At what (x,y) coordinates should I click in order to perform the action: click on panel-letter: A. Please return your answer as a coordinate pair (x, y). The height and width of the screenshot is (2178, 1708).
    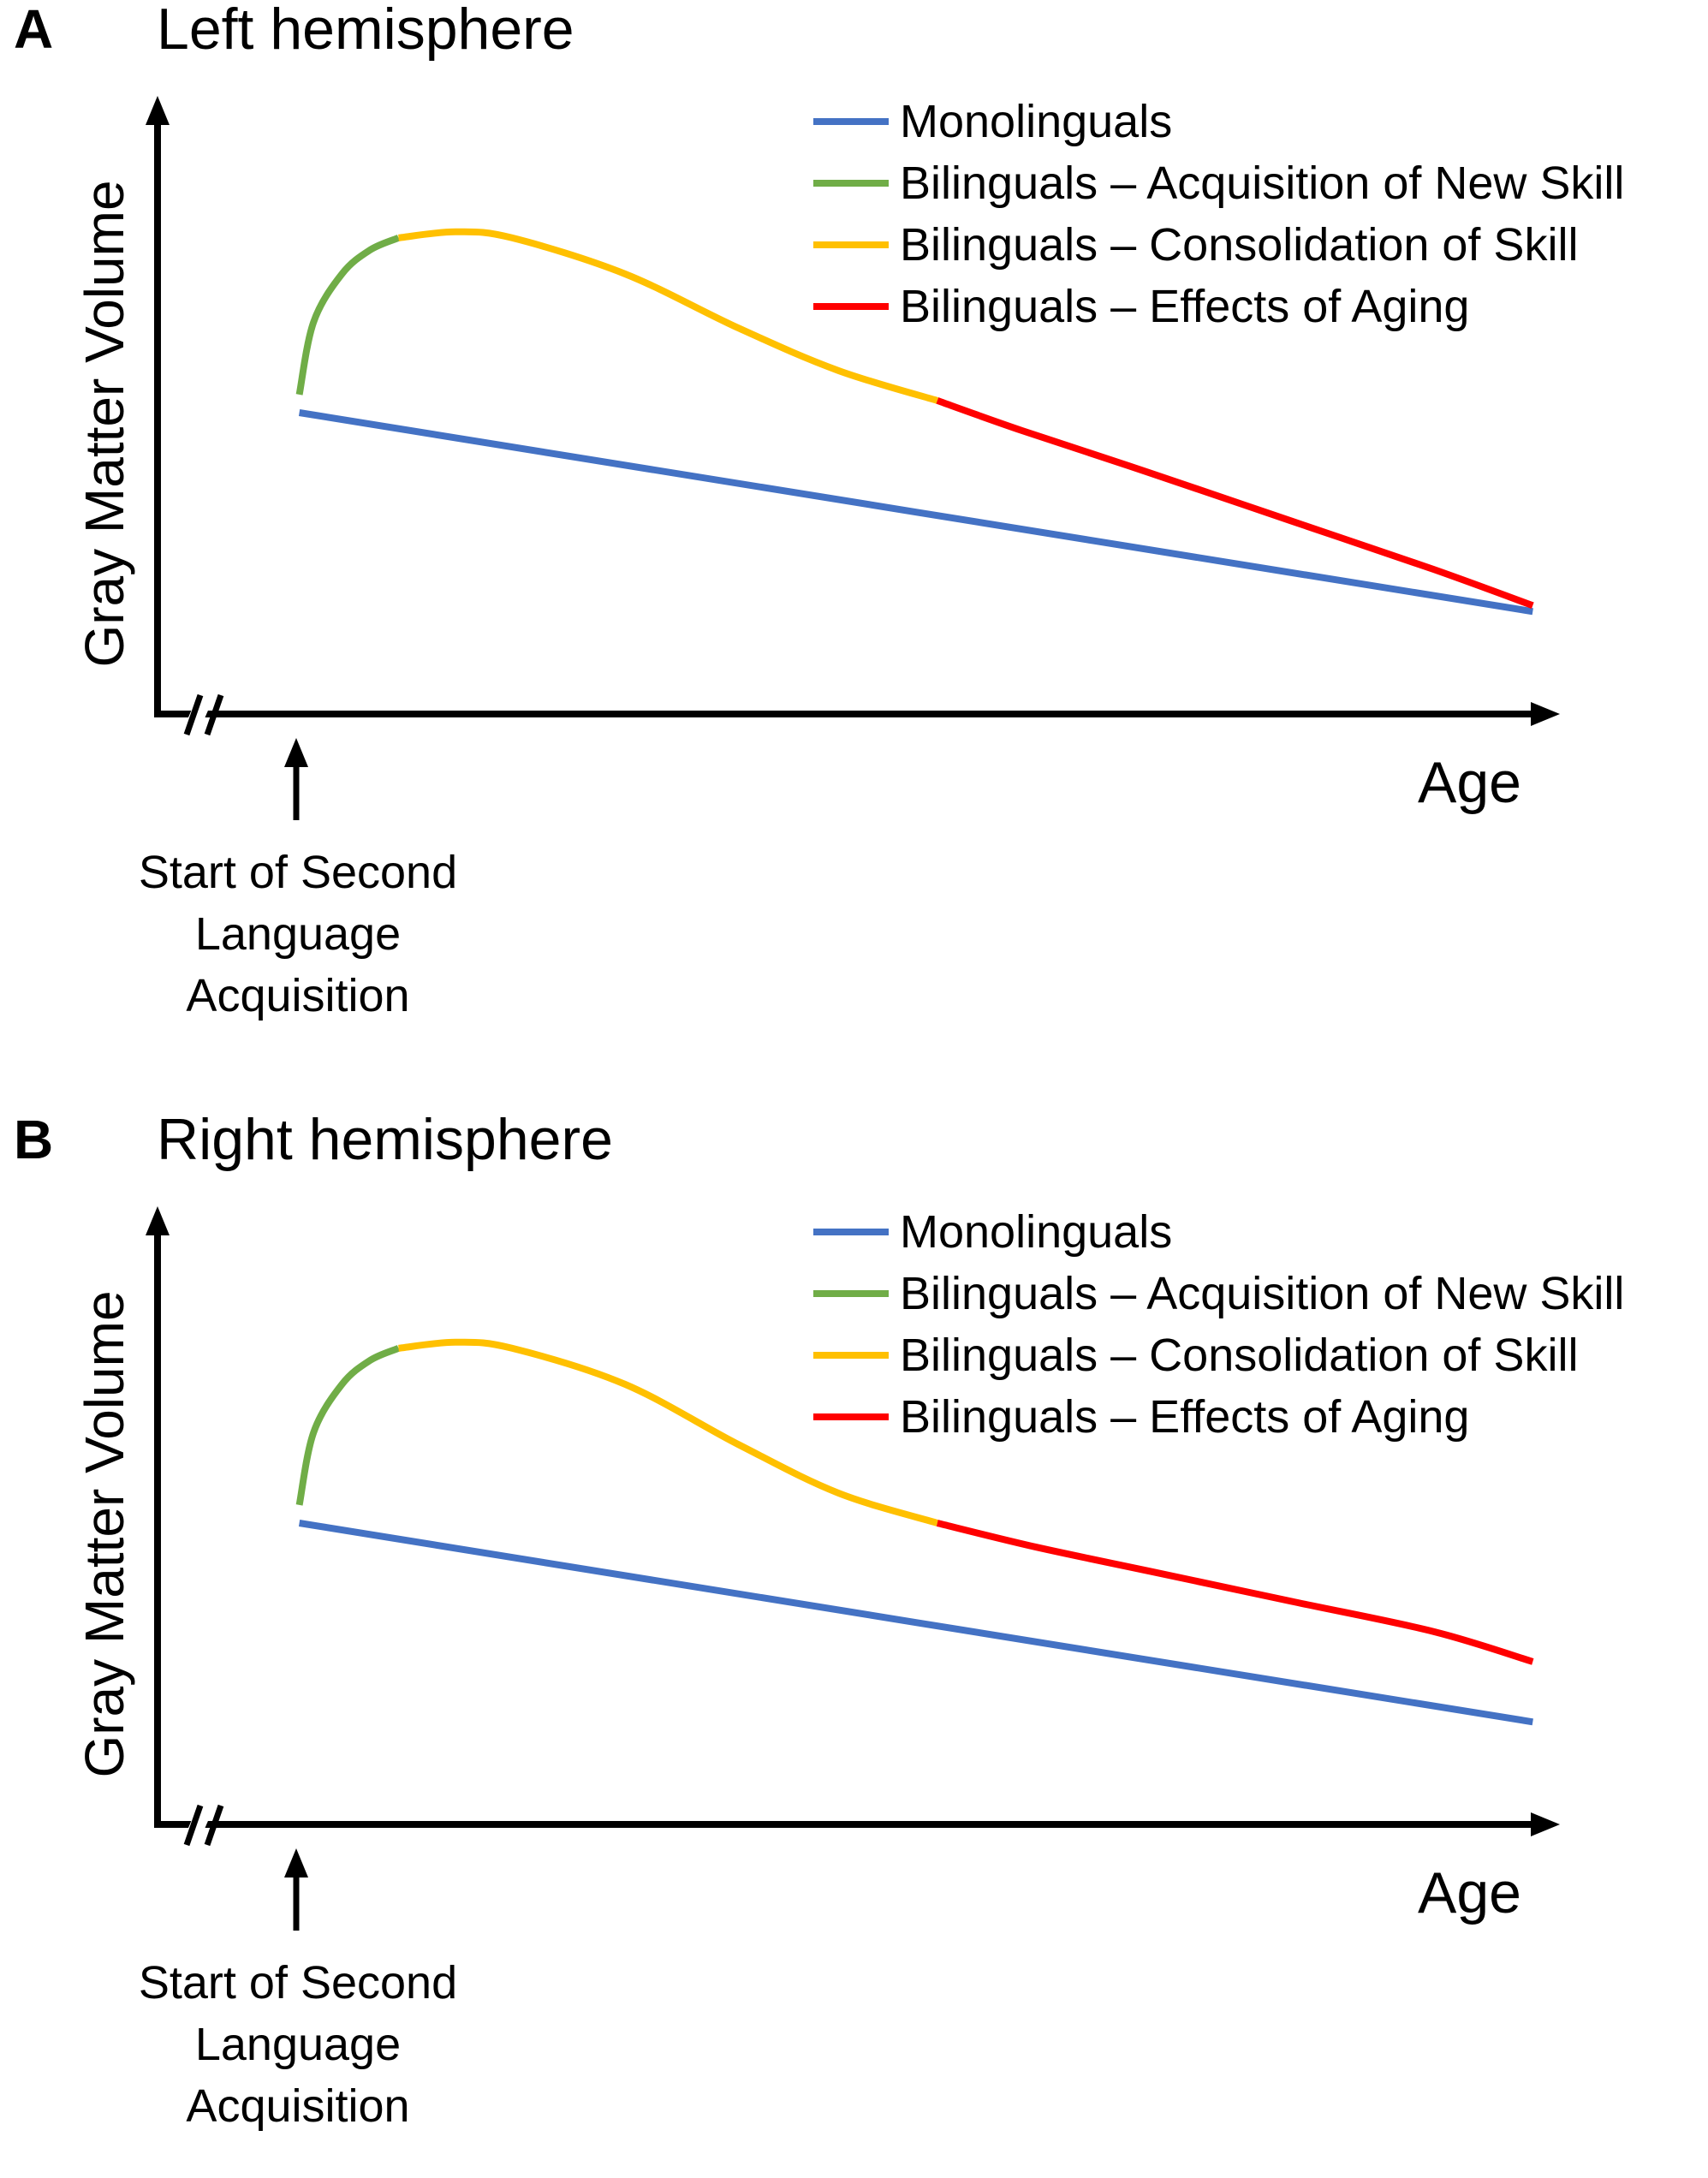
    Looking at the image, I should click on (34, 30).